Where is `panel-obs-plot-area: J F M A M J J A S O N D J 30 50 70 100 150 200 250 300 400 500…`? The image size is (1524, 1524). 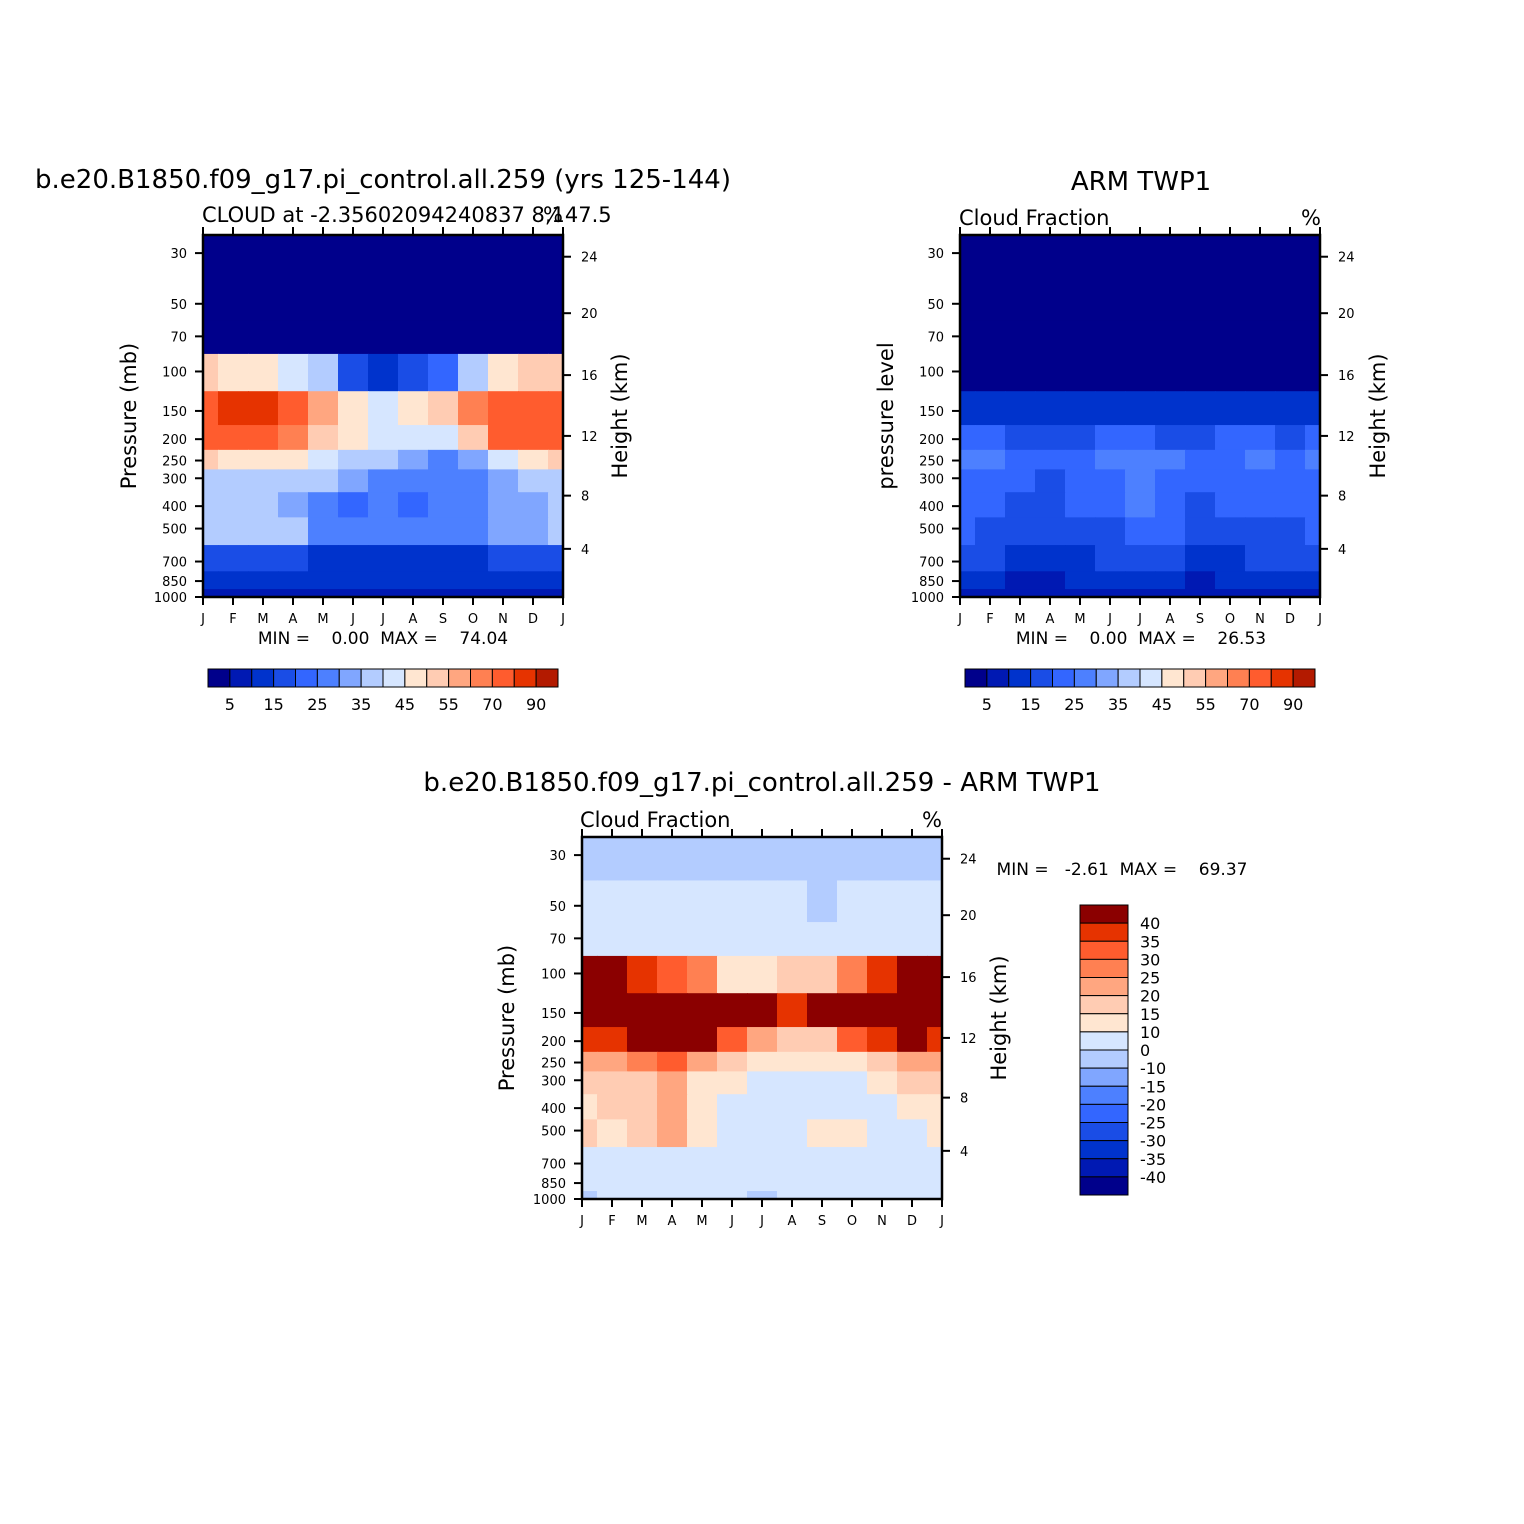
panel-obs-plot-area: J F M A M J J A S O N D J 30 50 70 100 150 200 250 300 400 500… is located at coordinates (1133, 427).